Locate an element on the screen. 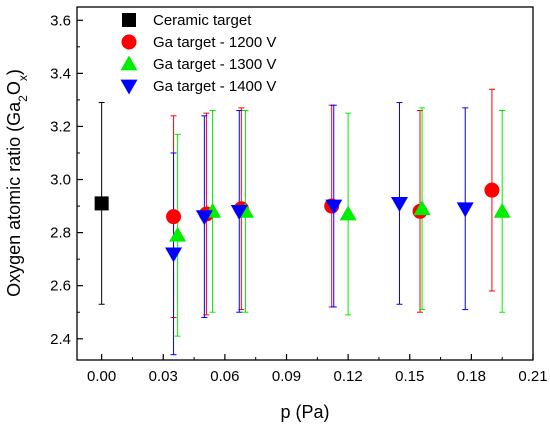  y-axis-title: Oxygen atomic ratio (Ga2Ox) is located at coordinates (17, 183).